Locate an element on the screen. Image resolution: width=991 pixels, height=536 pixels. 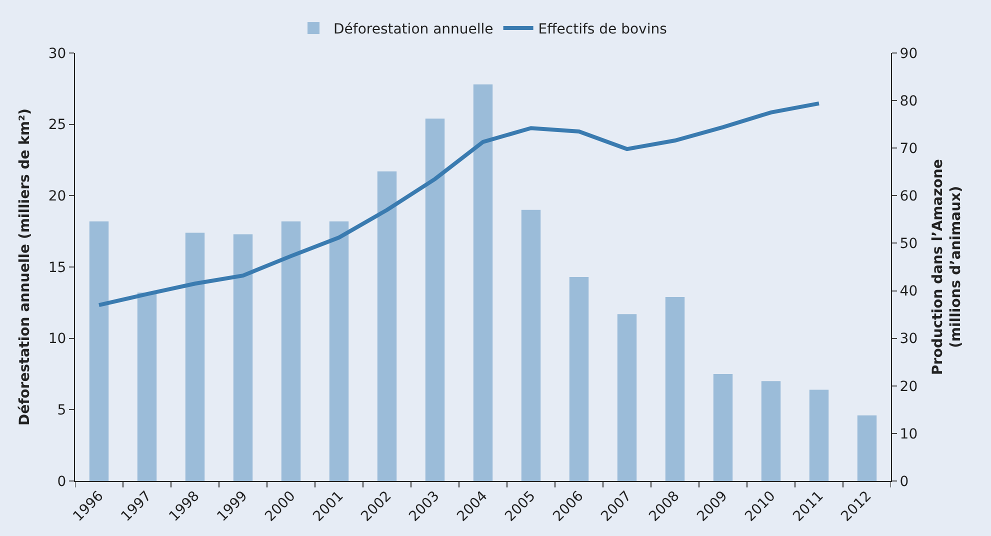
y2-tick-label: 40 is located at coordinates (909, 292).